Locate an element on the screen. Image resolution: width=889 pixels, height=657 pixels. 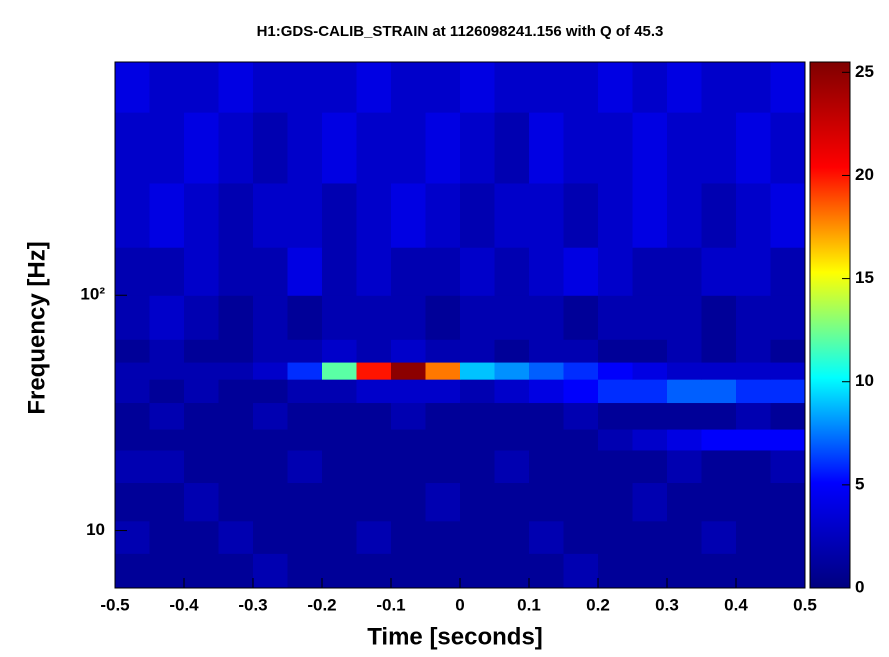
colorbar is located at coordinates (830, 325).